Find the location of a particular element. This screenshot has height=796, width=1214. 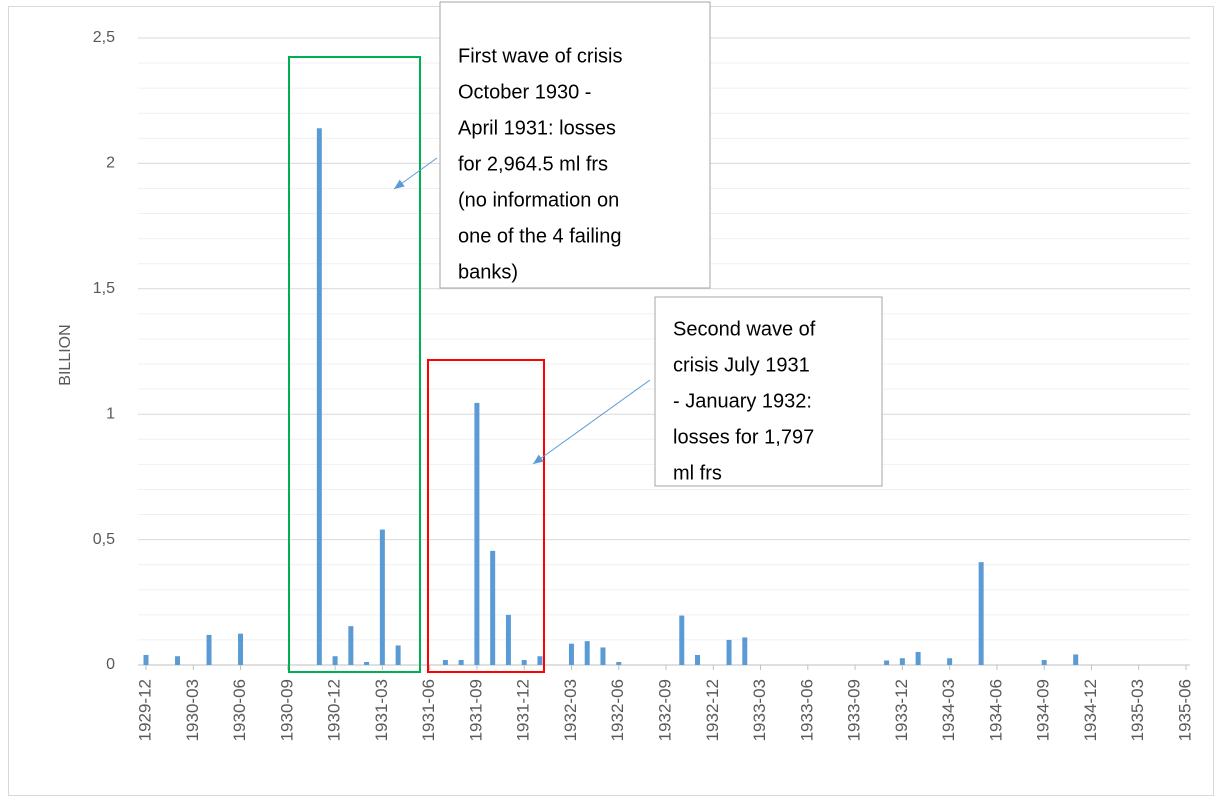

annotation-text: for 2,964.5 ml frs is located at coordinates (533, 164).